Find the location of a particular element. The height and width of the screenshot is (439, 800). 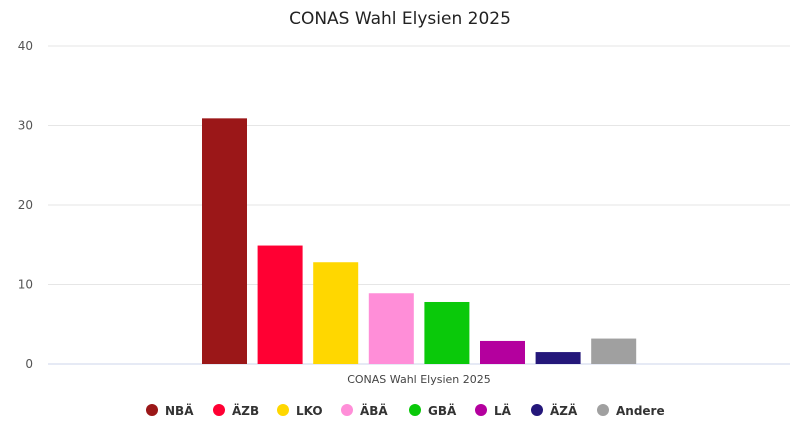

bar-GBÄ is located at coordinates (447, 332).